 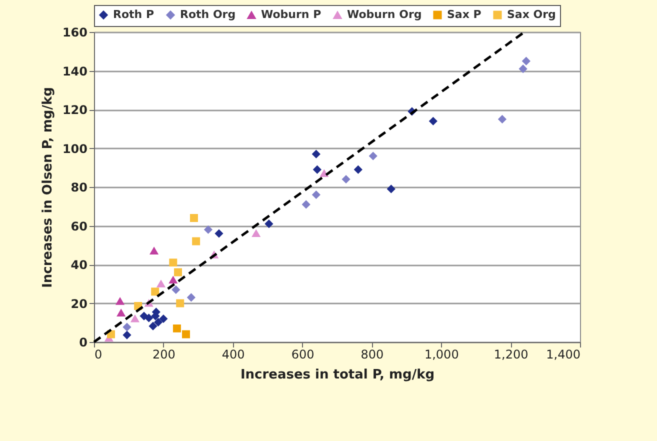 What do you see at coordinates (79, 187) in the screenshot?
I see `y-tick-label: 80` at bounding box center [79, 187].